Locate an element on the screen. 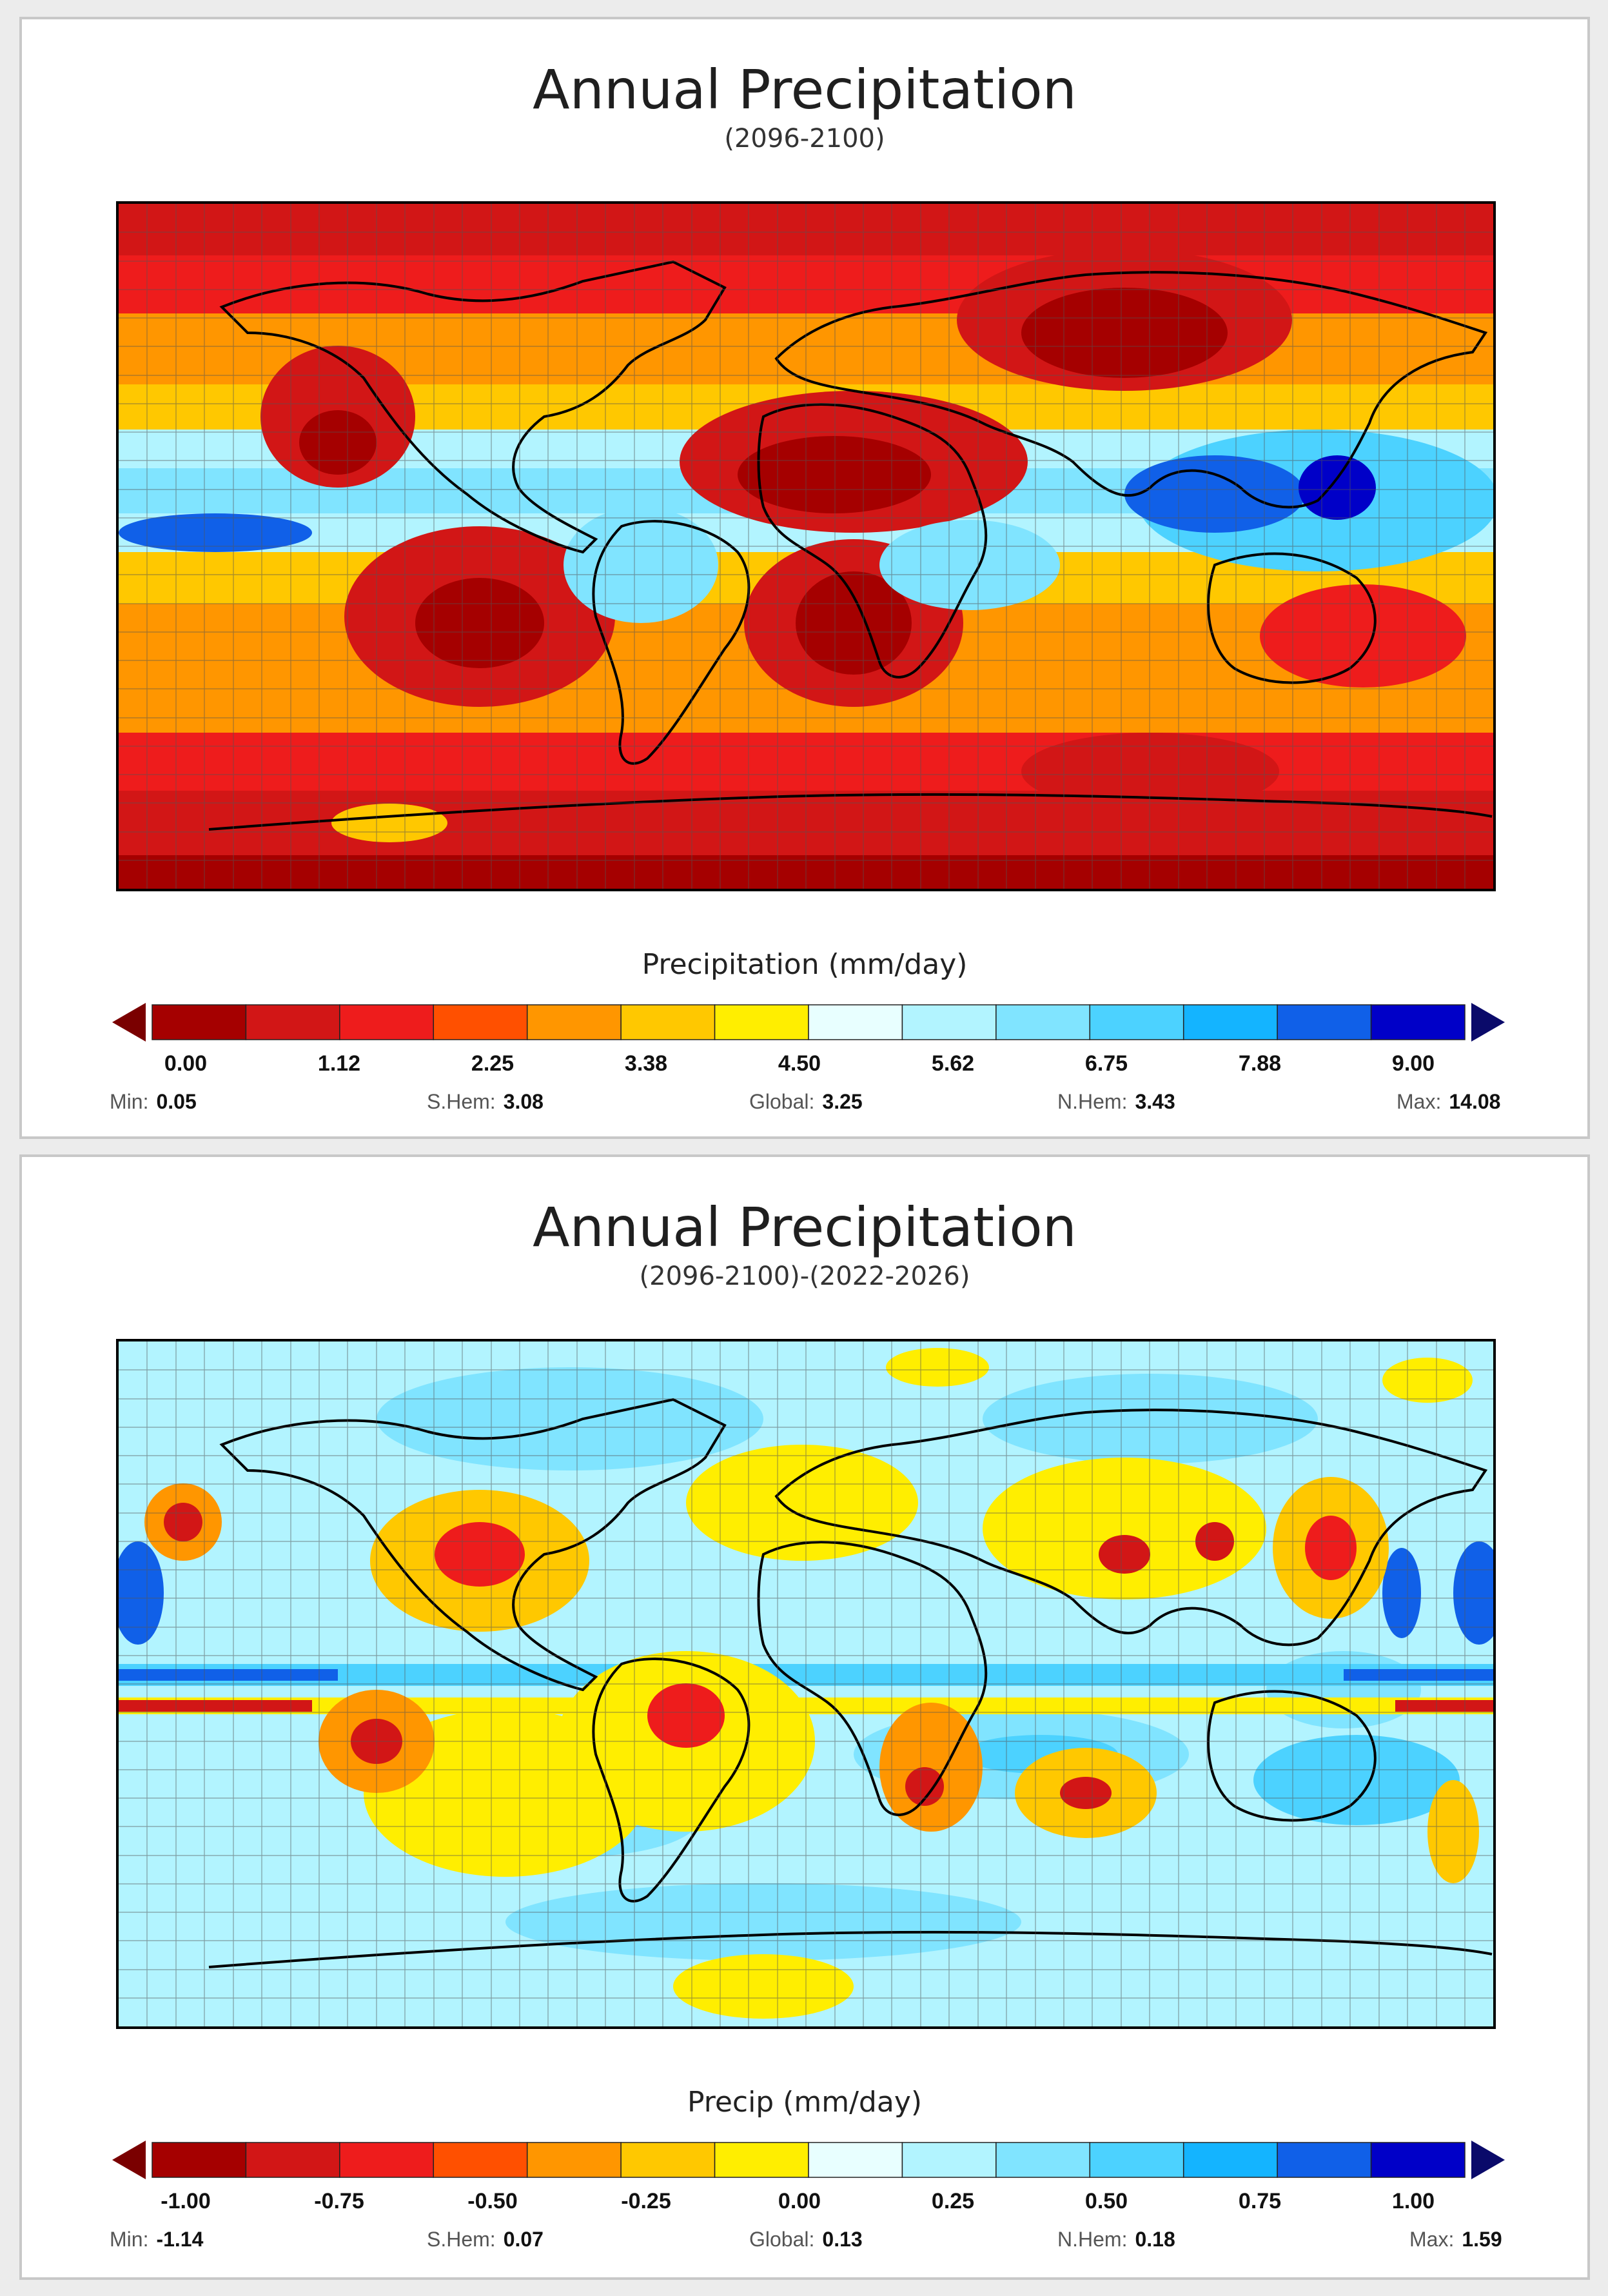 This screenshot has height=2296, width=1608. stat-global: Global: 3.25 is located at coordinates (806, 1102).